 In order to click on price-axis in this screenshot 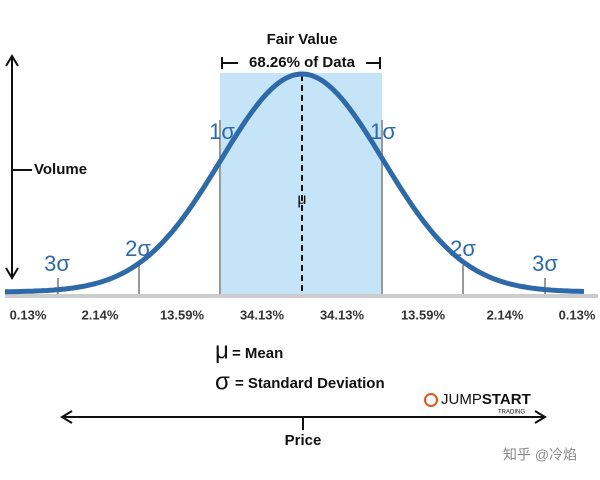, I will do `click(303, 420)`.